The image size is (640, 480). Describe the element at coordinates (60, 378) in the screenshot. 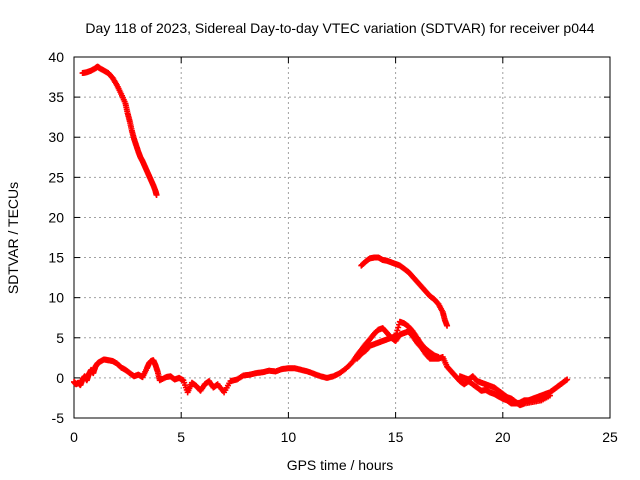

I see `y-tick-label: 0` at that location.